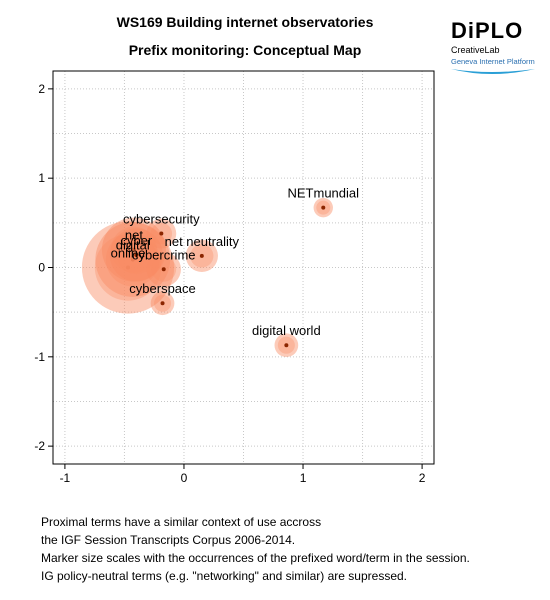 Image resolution: width=550 pixels, height=600 pixels. I want to click on point-label: cyberspace, so click(162, 288).